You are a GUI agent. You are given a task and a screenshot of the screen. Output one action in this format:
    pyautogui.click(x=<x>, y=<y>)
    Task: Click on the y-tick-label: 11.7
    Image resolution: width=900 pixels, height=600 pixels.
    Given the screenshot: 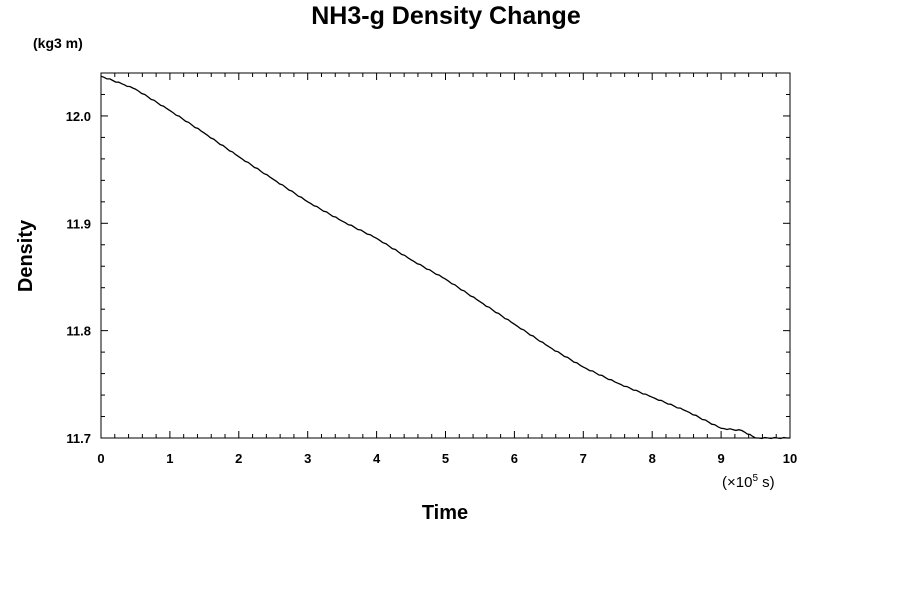 What is the action you would take?
    pyautogui.click(x=78, y=438)
    